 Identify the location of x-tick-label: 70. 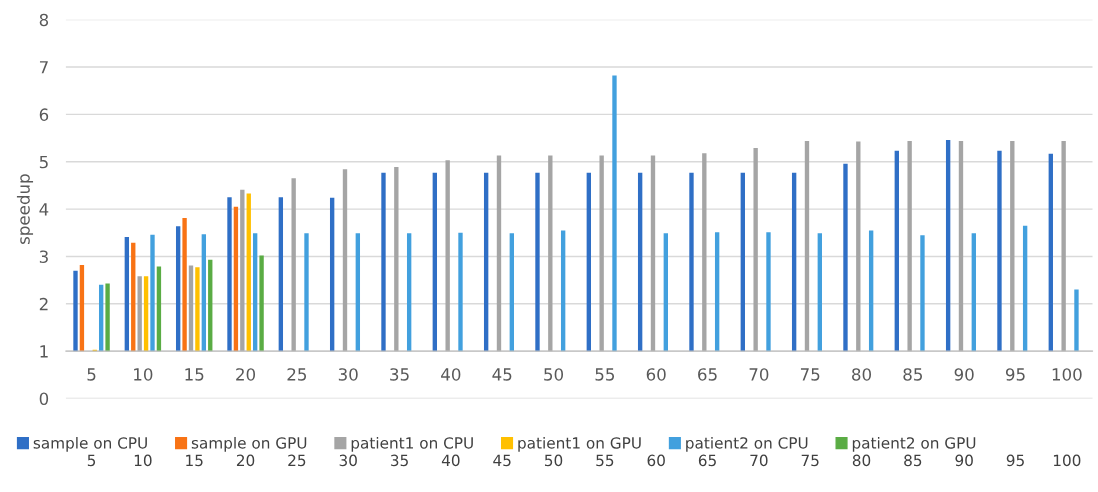
(759, 374).